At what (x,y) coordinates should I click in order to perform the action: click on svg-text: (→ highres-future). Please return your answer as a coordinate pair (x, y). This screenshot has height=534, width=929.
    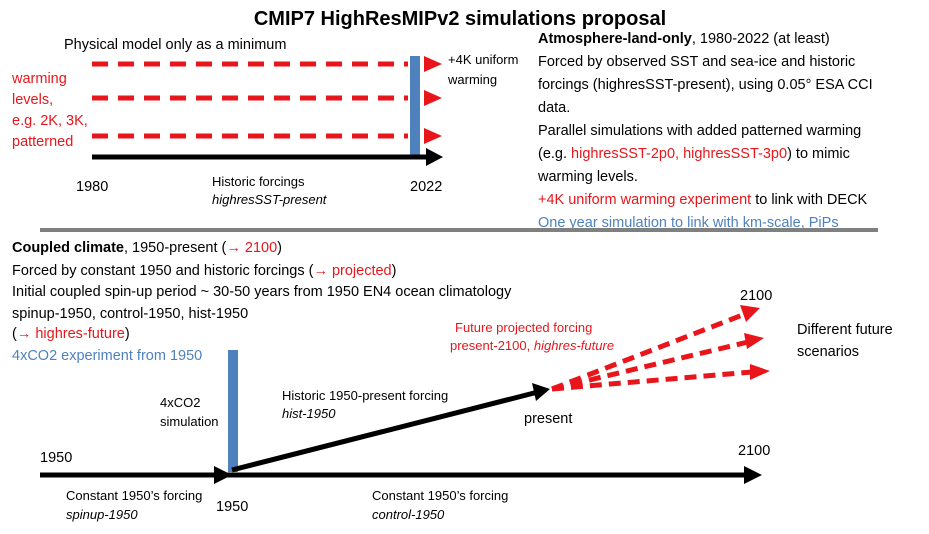
    Looking at the image, I should click on (71, 334).